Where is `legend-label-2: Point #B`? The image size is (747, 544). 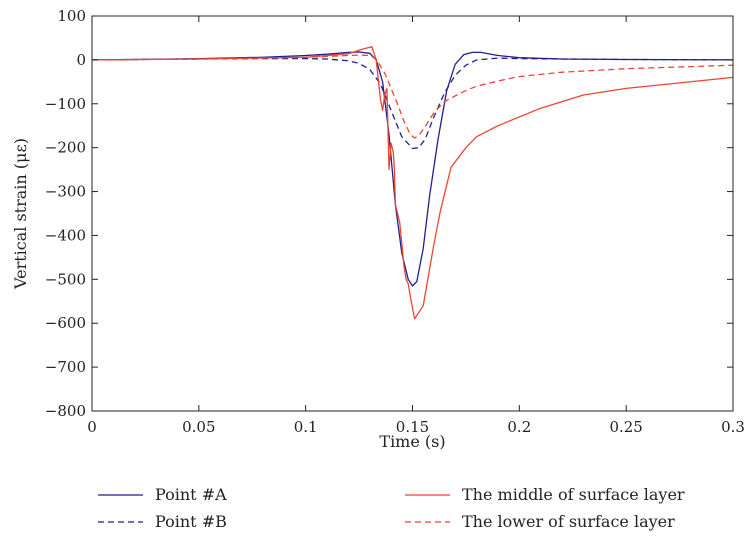 legend-label-2: Point #B is located at coordinates (191, 521).